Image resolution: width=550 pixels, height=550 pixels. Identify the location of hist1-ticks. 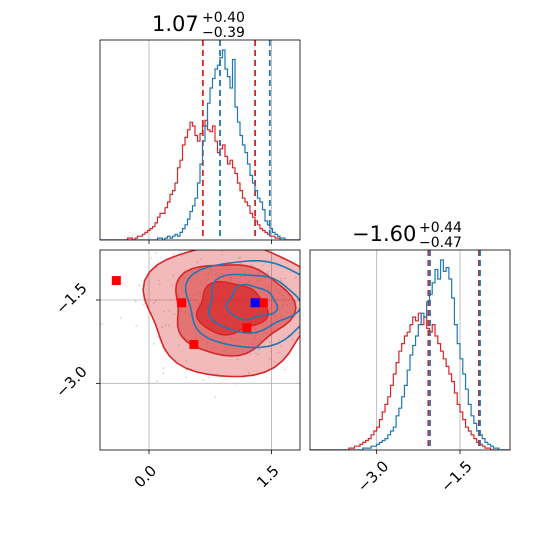
(210, 242).